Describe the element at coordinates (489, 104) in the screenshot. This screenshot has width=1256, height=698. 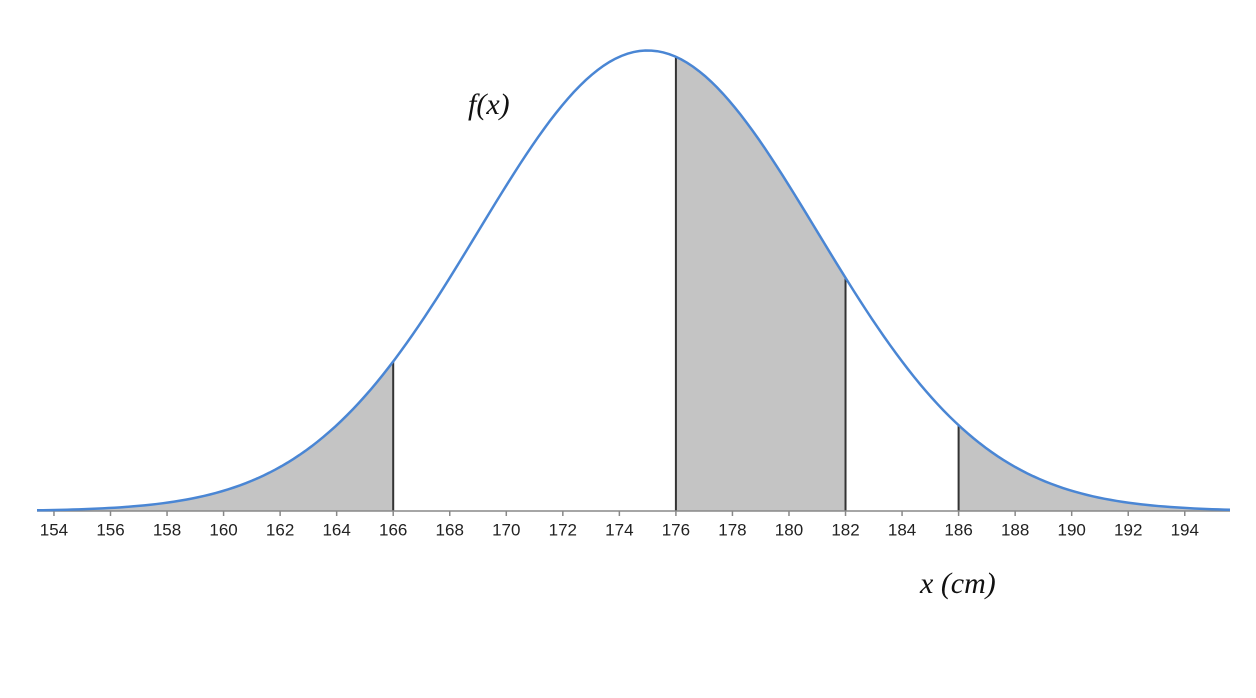
I see `curve-label: f(x)` at that location.